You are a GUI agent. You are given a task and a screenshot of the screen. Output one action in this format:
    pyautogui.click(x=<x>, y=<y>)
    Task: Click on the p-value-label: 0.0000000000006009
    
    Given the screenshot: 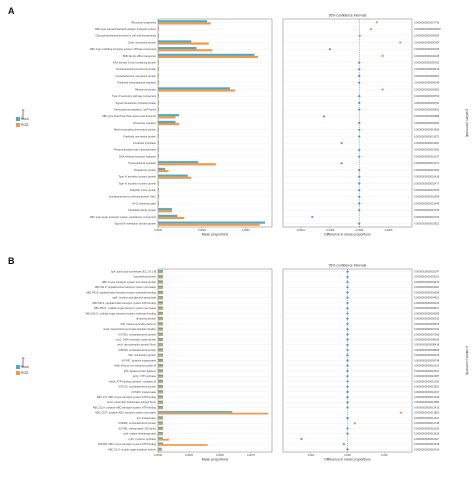 What is the action you would take?
    pyautogui.click(x=427, y=313)
    